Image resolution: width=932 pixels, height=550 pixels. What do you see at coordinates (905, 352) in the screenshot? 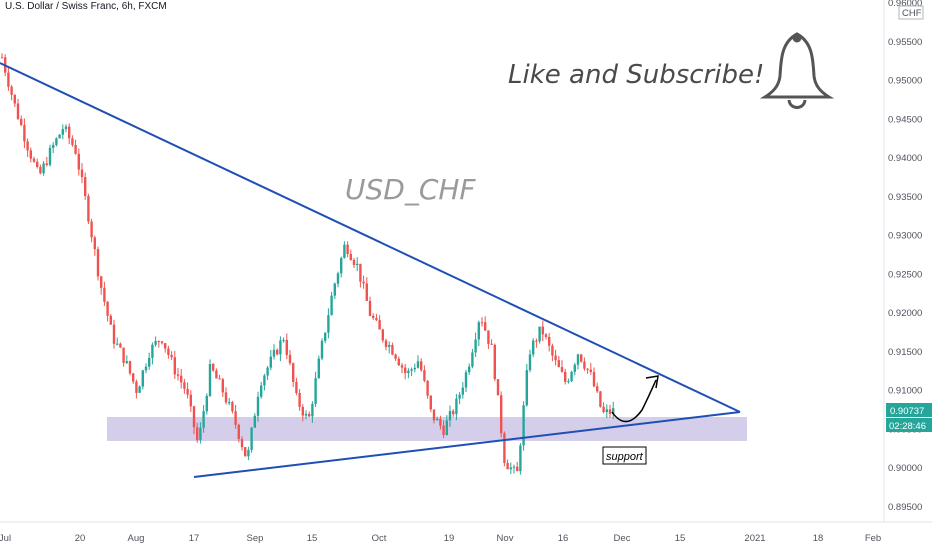
I see `price-tick-label: 0.91500` at bounding box center [905, 352].